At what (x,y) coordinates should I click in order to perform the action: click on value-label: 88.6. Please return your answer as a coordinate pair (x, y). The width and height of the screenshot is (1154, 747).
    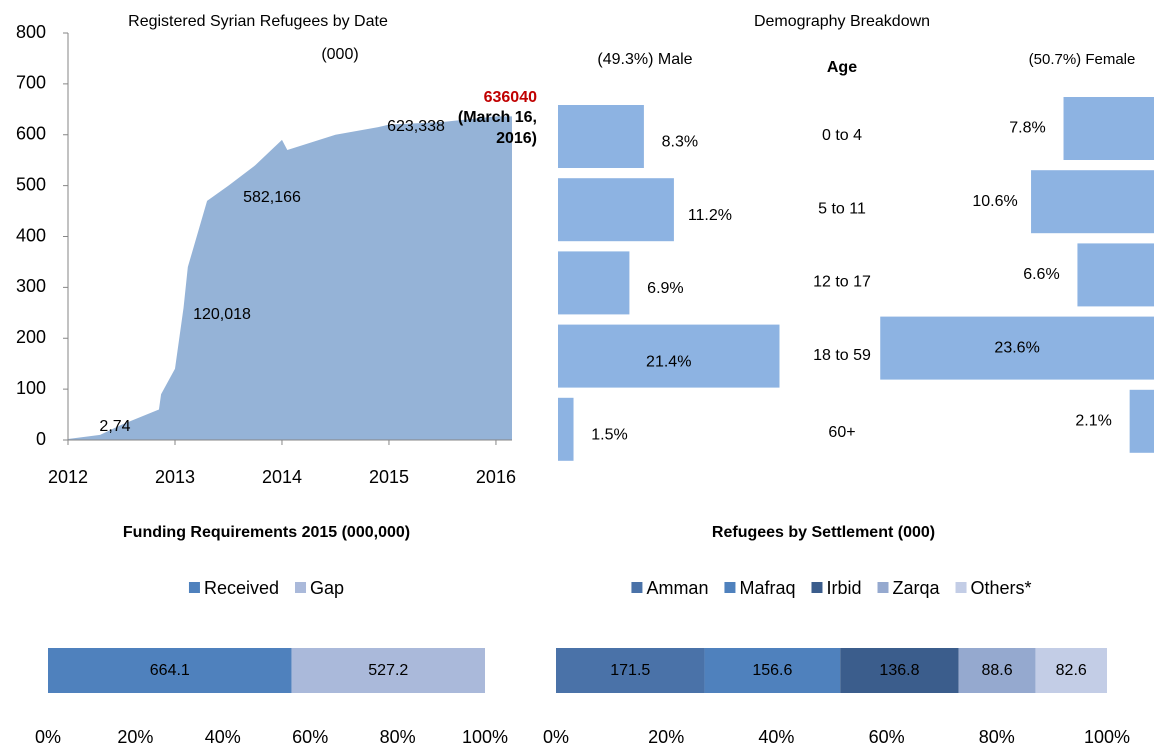
    Looking at the image, I should click on (997, 670).